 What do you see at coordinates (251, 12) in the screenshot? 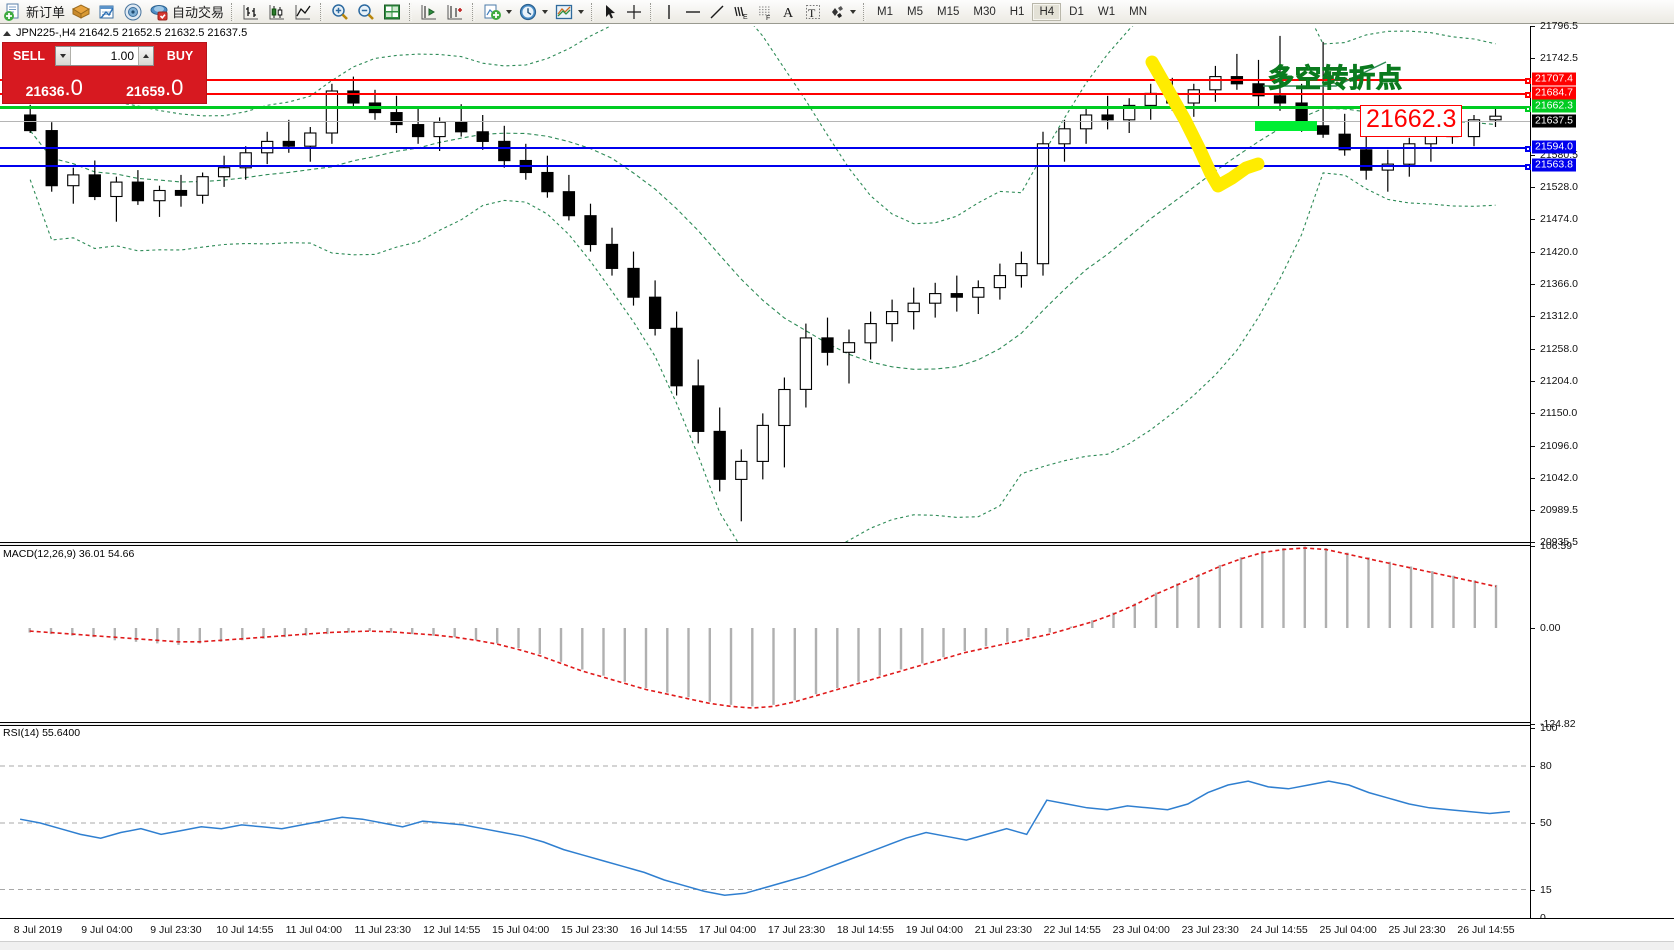
I see `bar-chart-button` at bounding box center [251, 12].